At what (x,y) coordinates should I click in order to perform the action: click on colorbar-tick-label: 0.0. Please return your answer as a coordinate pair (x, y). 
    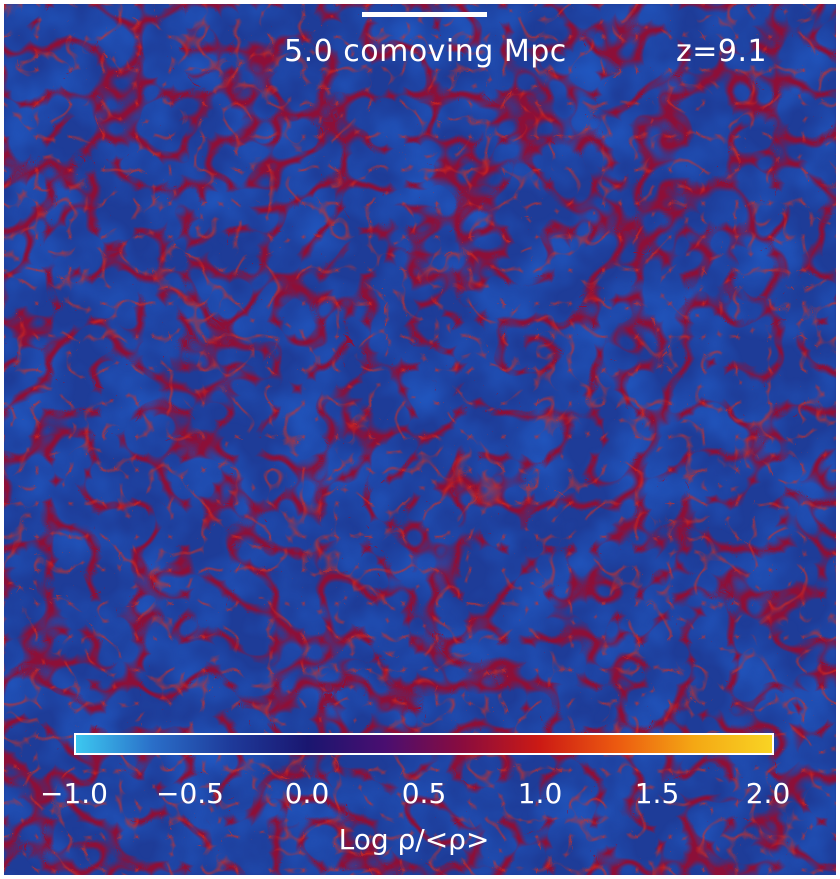
    Looking at the image, I should click on (307, 793).